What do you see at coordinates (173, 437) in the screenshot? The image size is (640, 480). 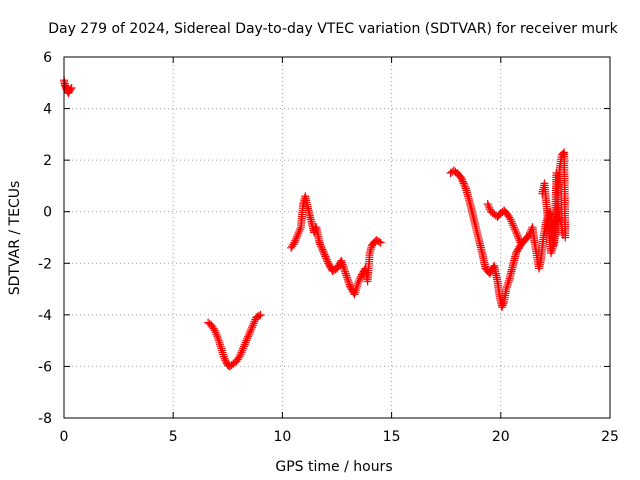 I see `x-tick-label: 5` at bounding box center [173, 437].